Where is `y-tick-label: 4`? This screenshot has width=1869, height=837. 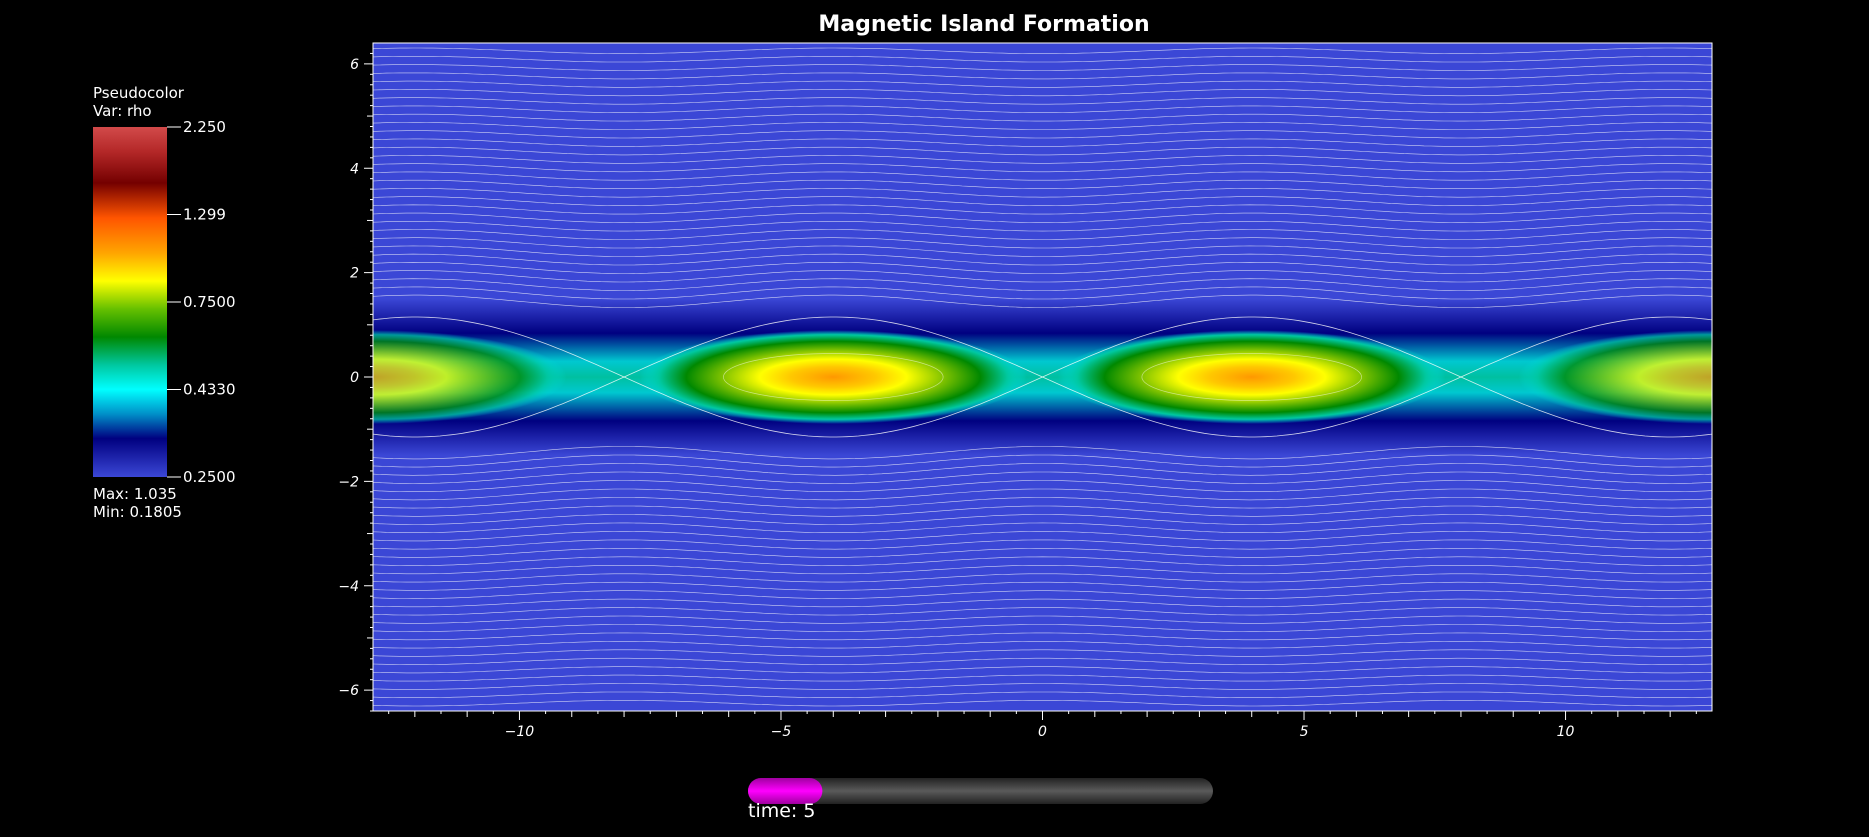 y-tick-label: 4 is located at coordinates (354, 169).